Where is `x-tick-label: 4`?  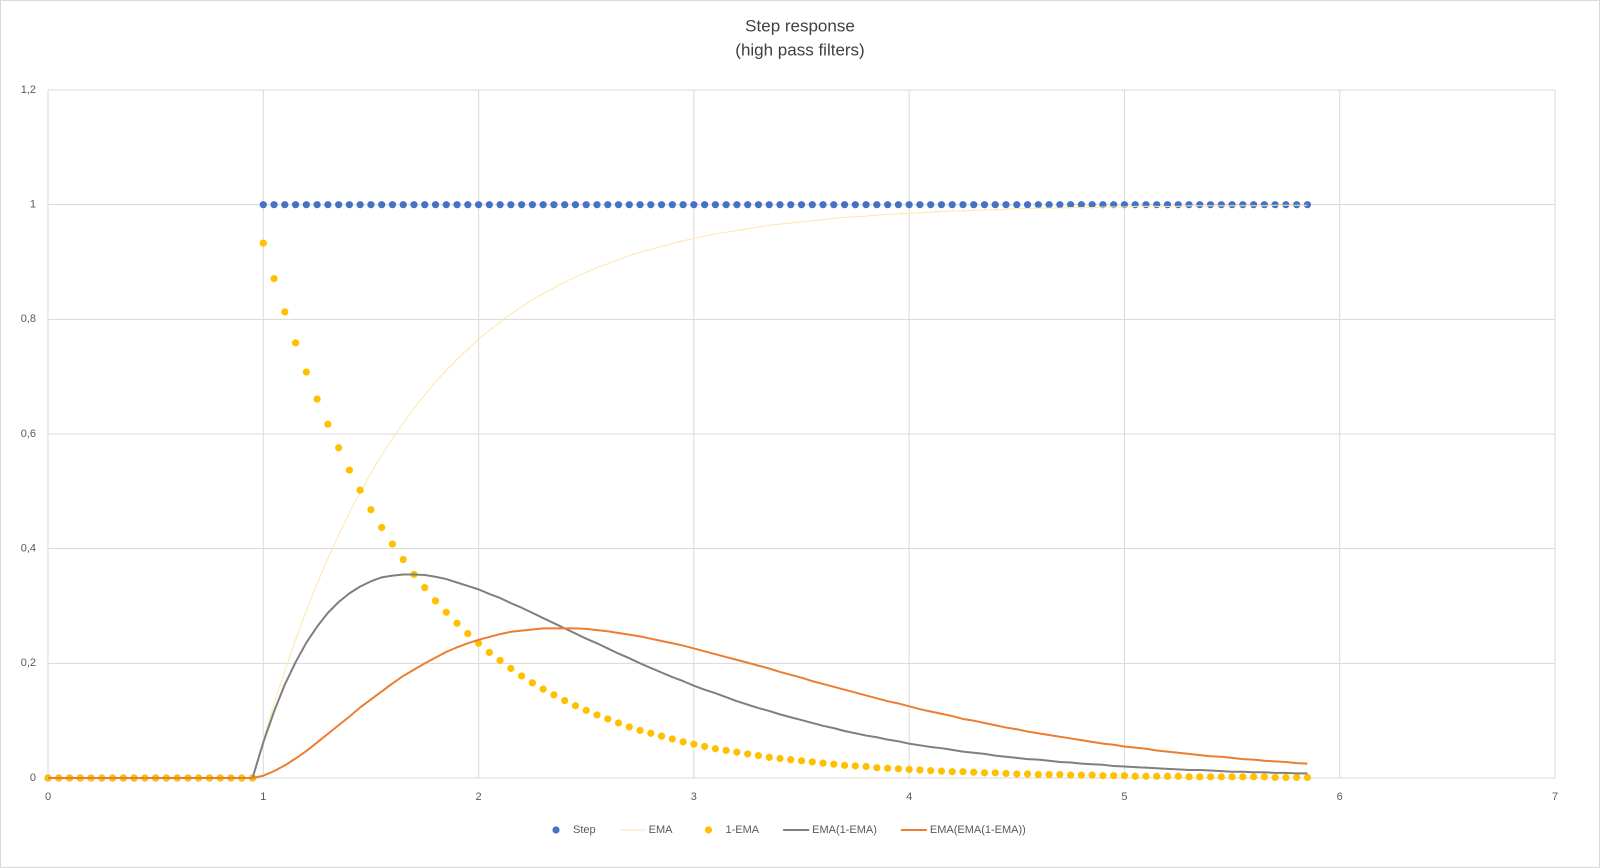
x-tick-label: 4 is located at coordinates (909, 797).